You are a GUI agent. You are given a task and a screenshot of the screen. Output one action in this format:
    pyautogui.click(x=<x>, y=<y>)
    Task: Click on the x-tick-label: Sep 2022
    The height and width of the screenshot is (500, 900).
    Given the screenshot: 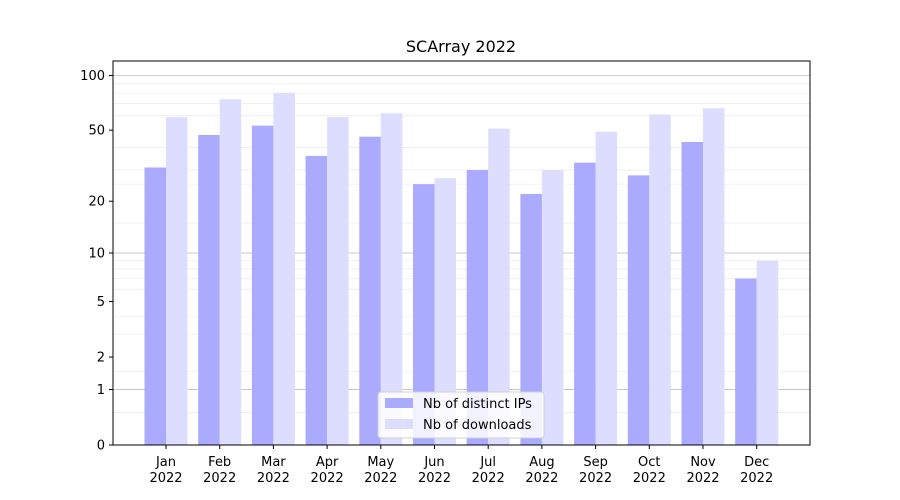 What is the action you would take?
    pyautogui.click(x=595, y=470)
    